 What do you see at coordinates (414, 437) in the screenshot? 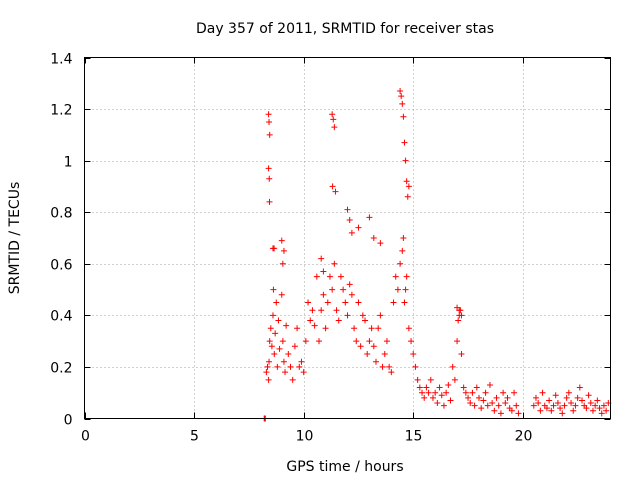
I see `x-tick-label: 15` at bounding box center [414, 437].